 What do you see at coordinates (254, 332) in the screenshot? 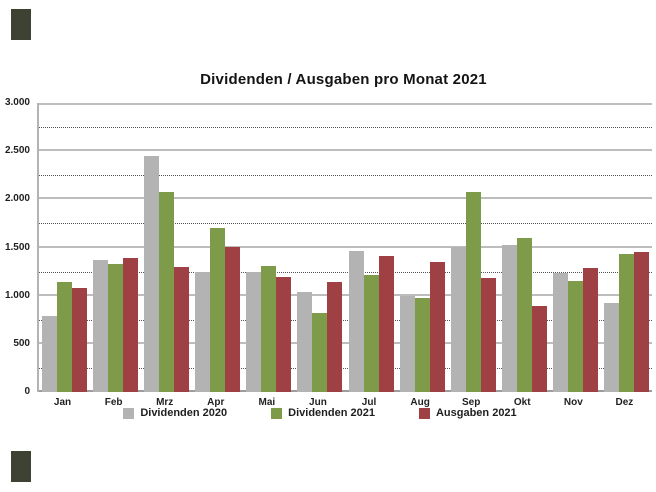
I see `bar-dividenden-2020-mai` at bounding box center [254, 332].